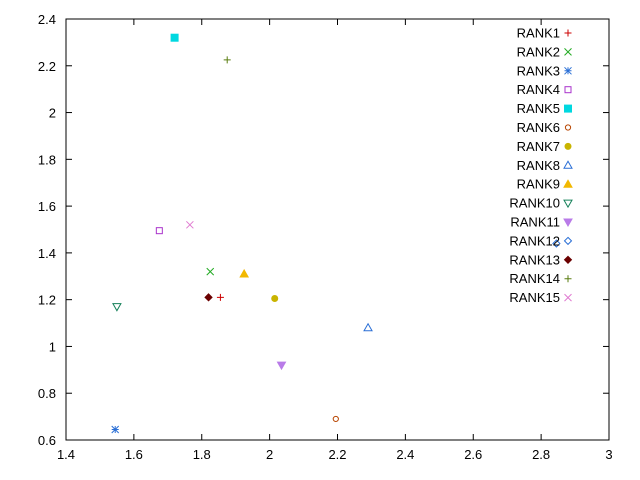 Image resolution: width=640 pixels, height=480 pixels. Describe the element at coordinates (568, 33) in the screenshot. I see `legend-marker-rank1` at that location.